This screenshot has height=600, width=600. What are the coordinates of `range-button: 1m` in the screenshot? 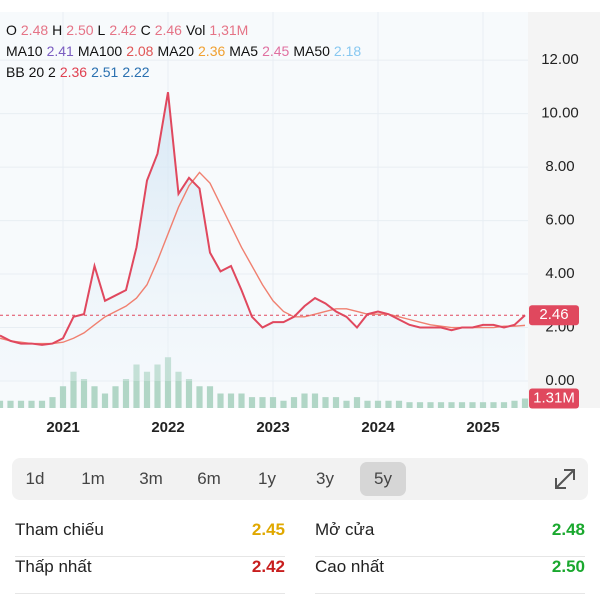 It's located at (93, 478).